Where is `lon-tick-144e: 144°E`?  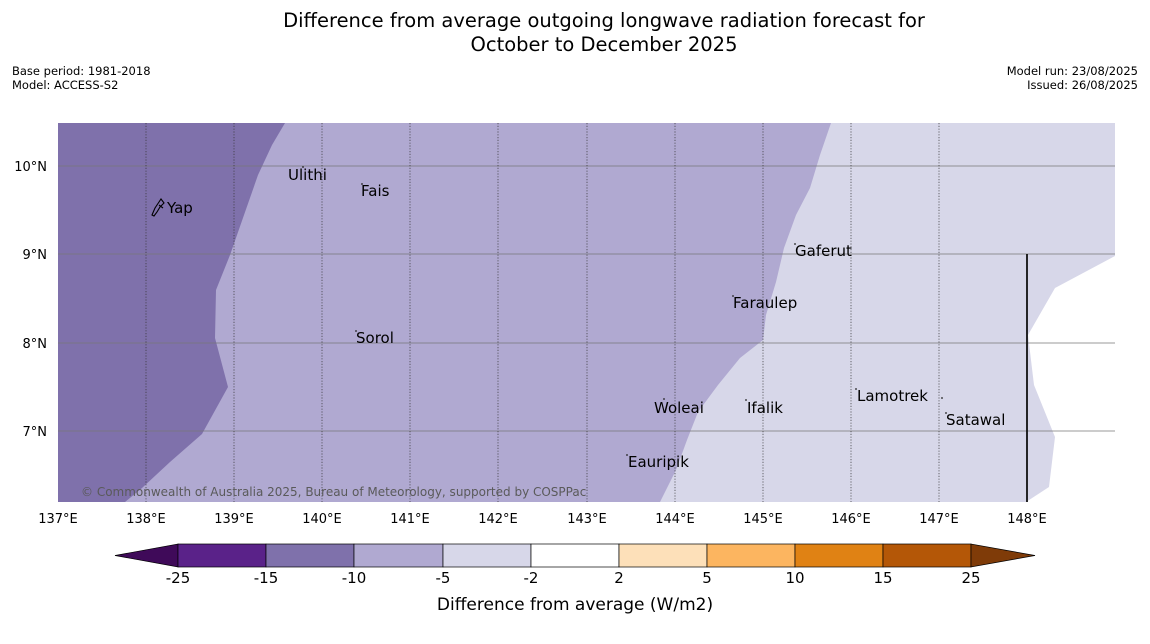
lon-tick-144e: 144°E is located at coordinates (675, 519).